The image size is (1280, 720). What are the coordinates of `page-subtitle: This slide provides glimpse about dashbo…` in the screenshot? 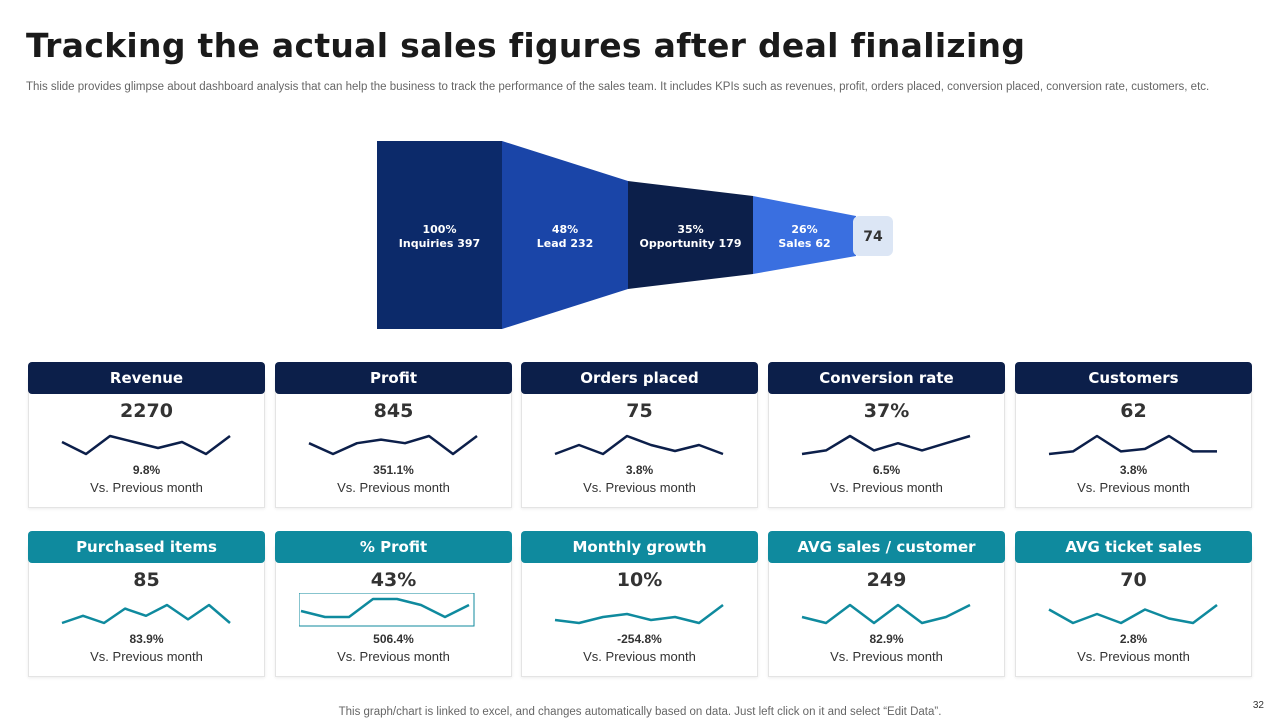 It's located at (618, 87).